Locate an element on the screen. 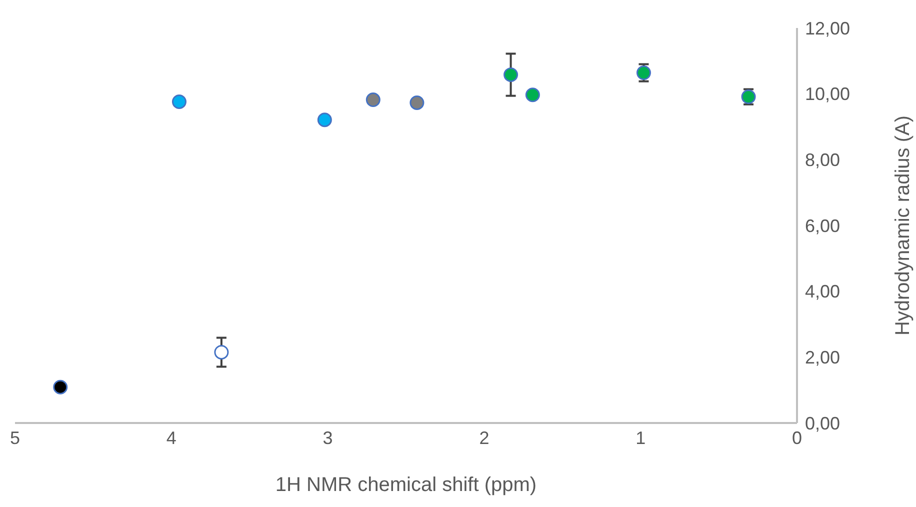  y-tick-label: 2,00 is located at coordinates (822, 358).